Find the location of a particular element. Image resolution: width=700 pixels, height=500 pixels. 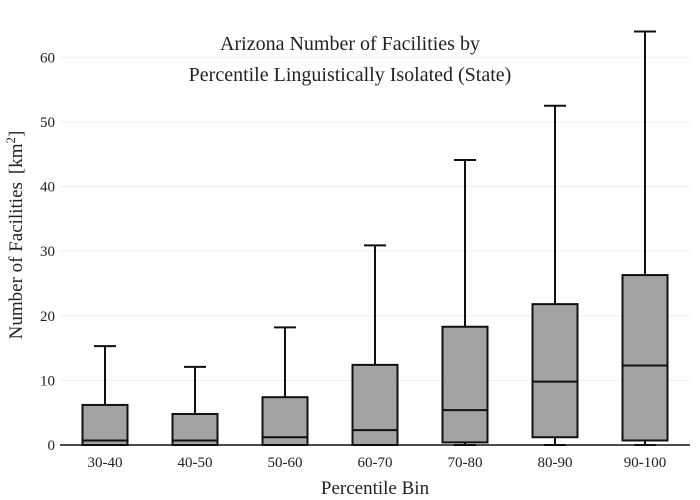

x-tick-label: 80-90 is located at coordinates (555, 463).